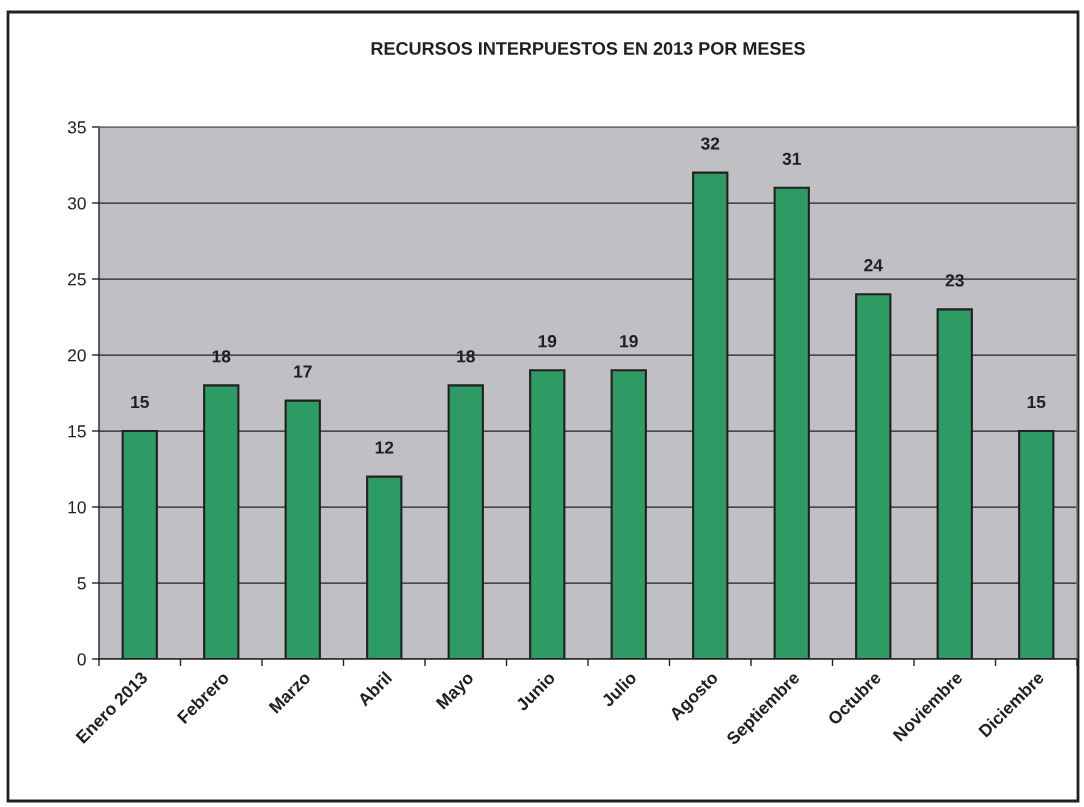 This screenshot has height=807, width=1084. Describe the element at coordinates (303, 371) in the screenshot. I see `data-label: 17` at that location.